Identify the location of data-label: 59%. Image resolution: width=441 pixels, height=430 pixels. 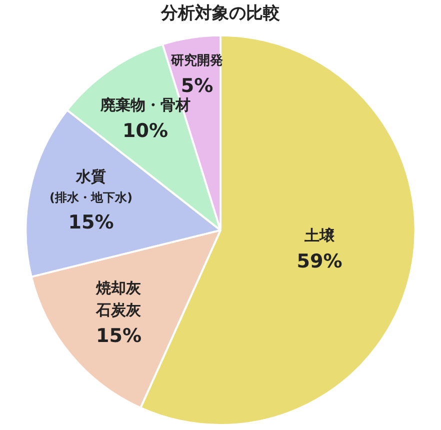
(319, 261).